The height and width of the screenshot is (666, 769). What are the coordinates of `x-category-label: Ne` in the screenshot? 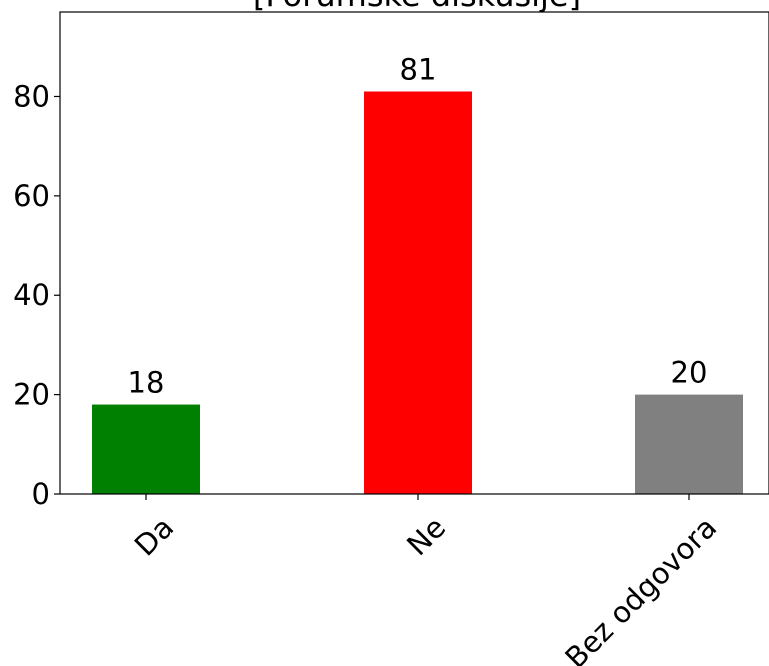 It's located at (426, 536).